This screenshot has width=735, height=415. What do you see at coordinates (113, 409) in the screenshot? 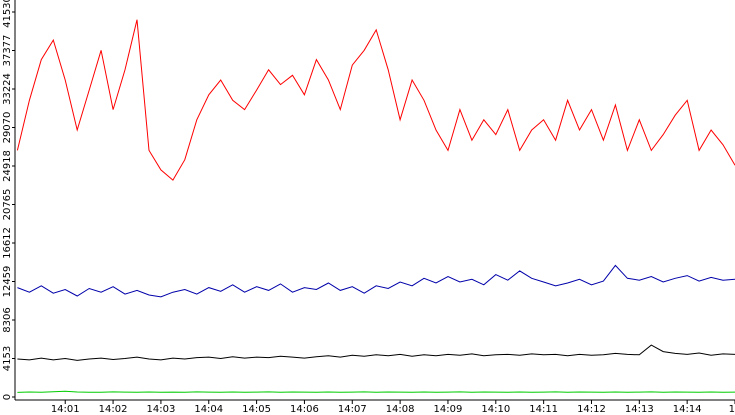
I see `x-tick-label: 14:02` at bounding box center [113, 409].